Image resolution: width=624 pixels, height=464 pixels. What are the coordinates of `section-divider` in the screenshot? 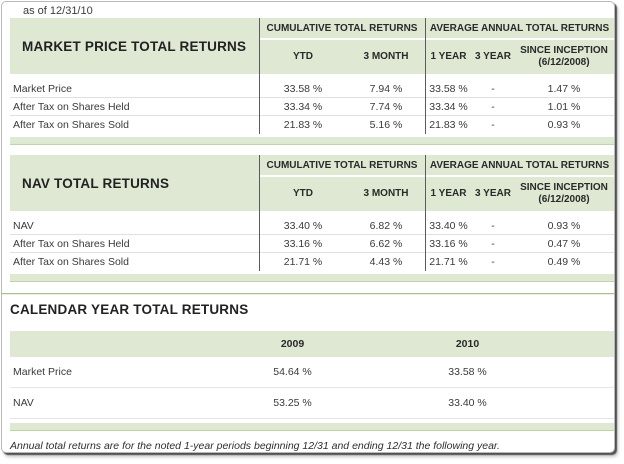 It's located at (308, 294).